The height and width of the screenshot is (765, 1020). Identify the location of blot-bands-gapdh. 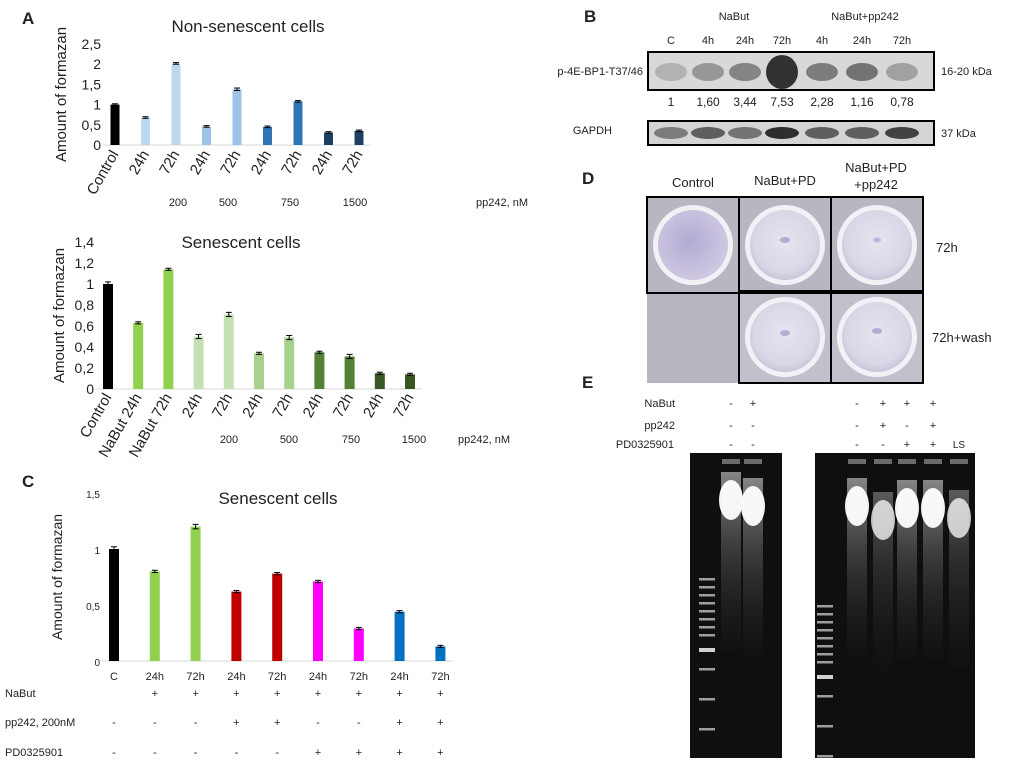
(786, 133).